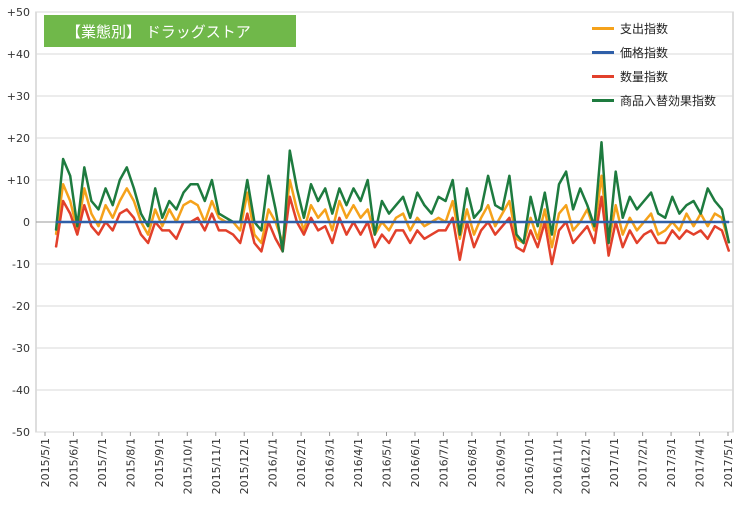 The image size is (735, 510). Describe the element at coordinates (644, 76) in the screenshot. I see `legend-label-quantity: 数量指数` at that location.